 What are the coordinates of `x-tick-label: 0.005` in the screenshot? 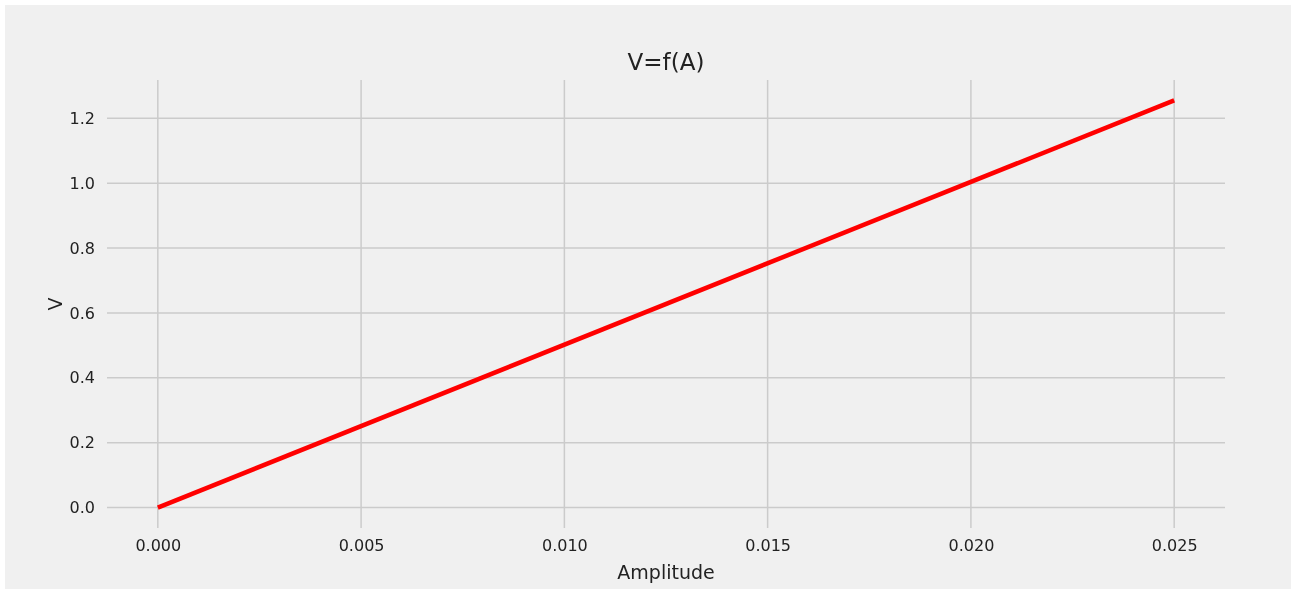 It's located at (361, 546).